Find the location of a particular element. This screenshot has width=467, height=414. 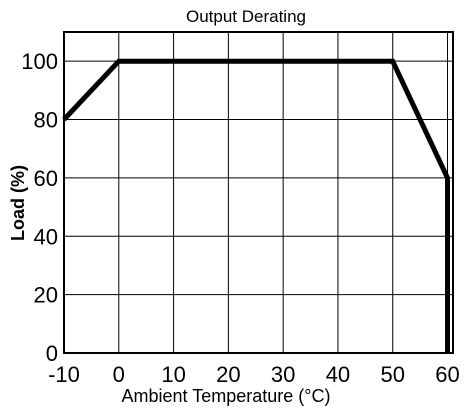

x-tick-label: -10 is located at coordinates (64, 374).